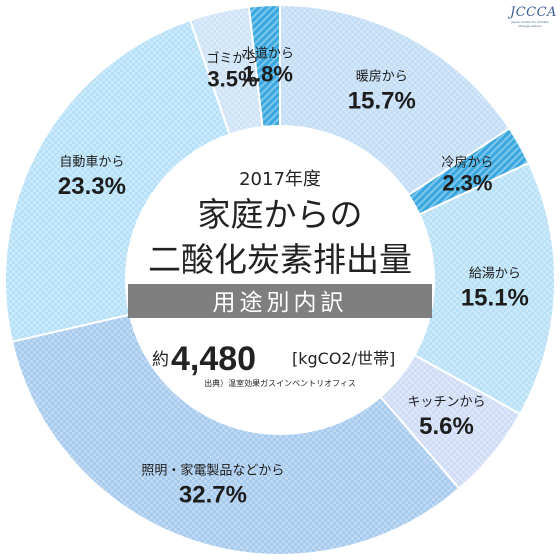  I want to click on slice-label-1: 冷房から, so click(467, 163).